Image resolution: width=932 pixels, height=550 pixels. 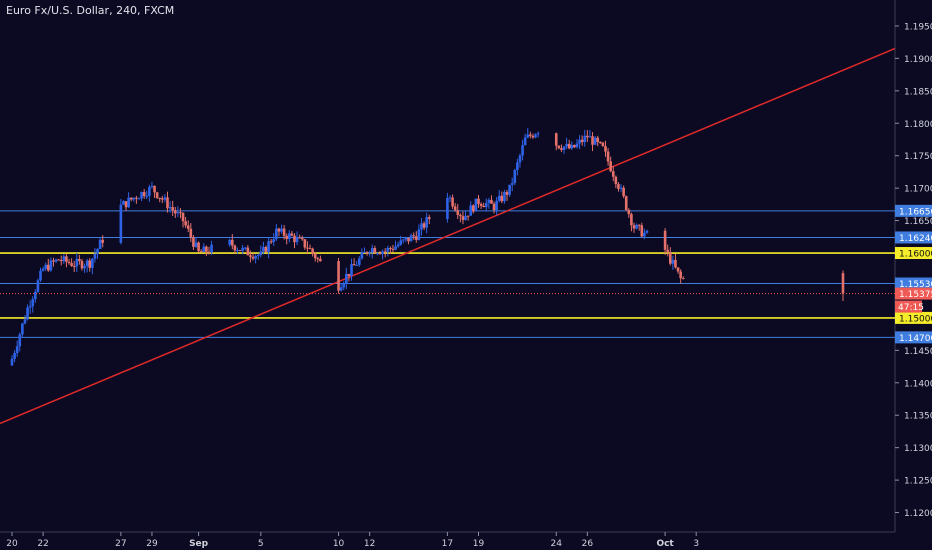 I want to click on level-badge-label: 1.14700, so click(x=915, y=339).